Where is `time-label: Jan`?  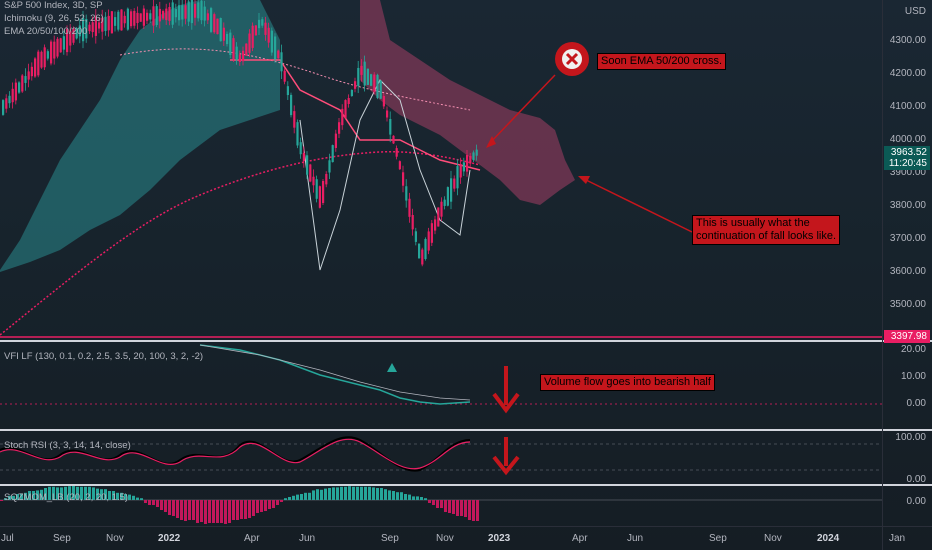 time-label: Jan is located at coordinates (897, 538).